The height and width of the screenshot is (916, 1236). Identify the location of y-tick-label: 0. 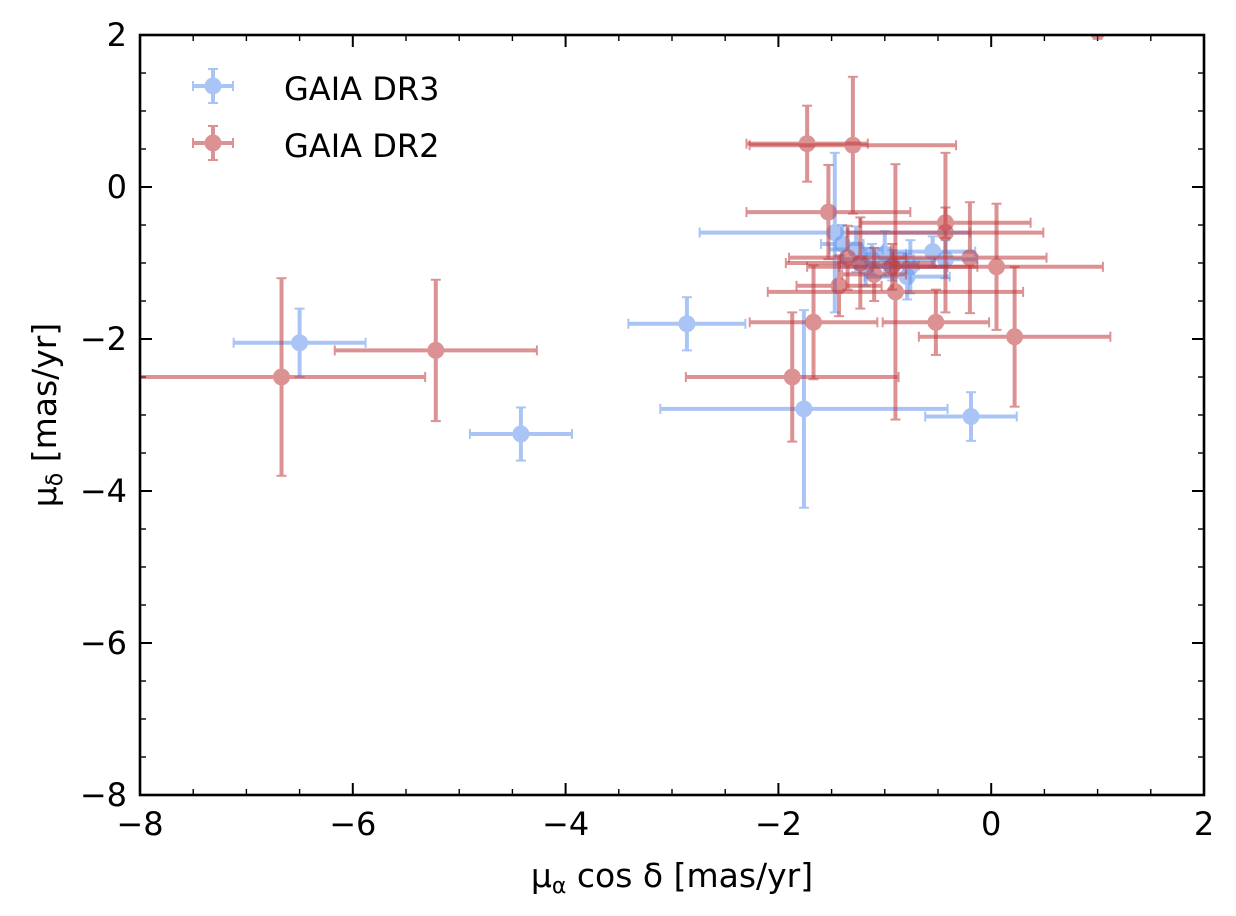
(117, 187).